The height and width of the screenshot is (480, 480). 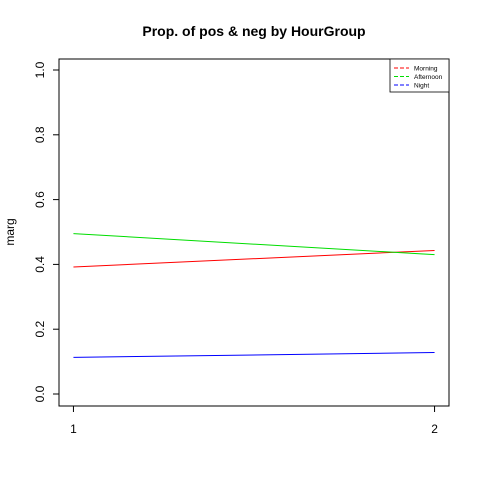 I want to click on y-tick-label: 0.4, so click(x=40, y=264).